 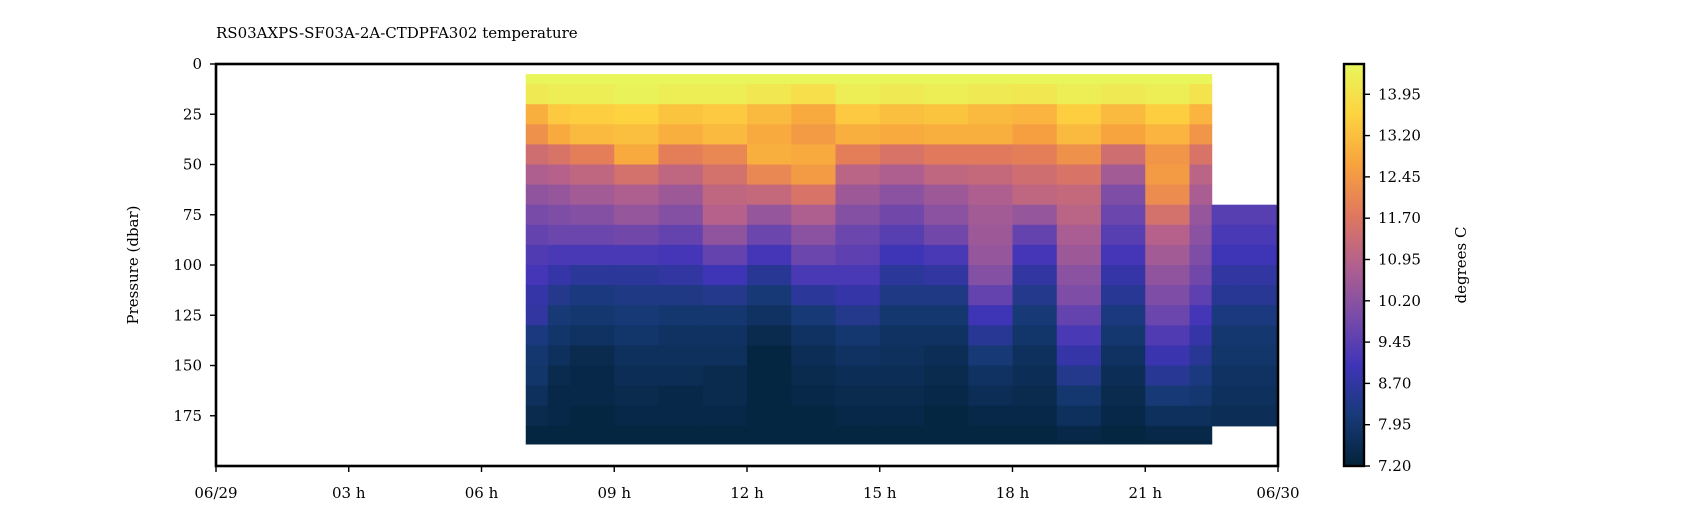 I want to click on colorbar-tick-label: 13.95, so click(x=1399, y=94).